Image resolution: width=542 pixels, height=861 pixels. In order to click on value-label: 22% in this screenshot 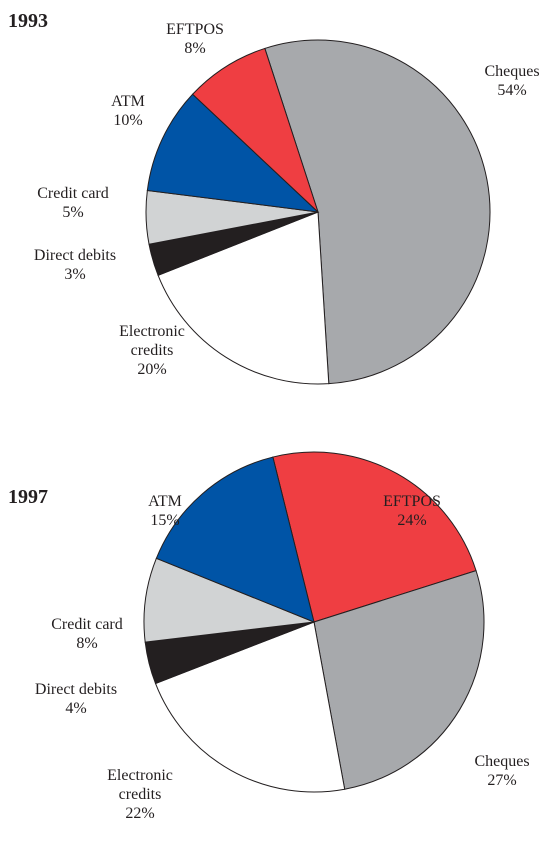, I will do `click(140, 813)`.